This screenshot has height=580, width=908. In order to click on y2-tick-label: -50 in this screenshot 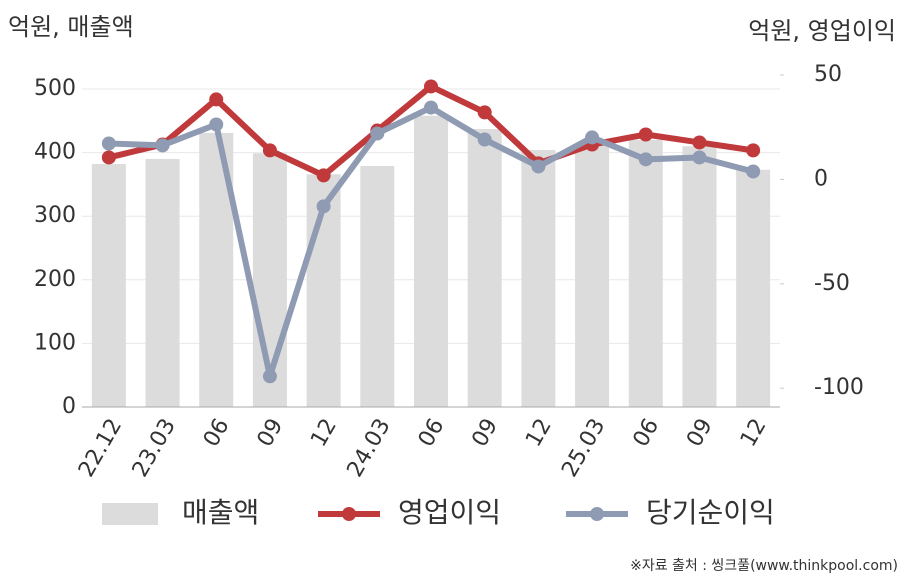, I will do `click(832, 283)`.